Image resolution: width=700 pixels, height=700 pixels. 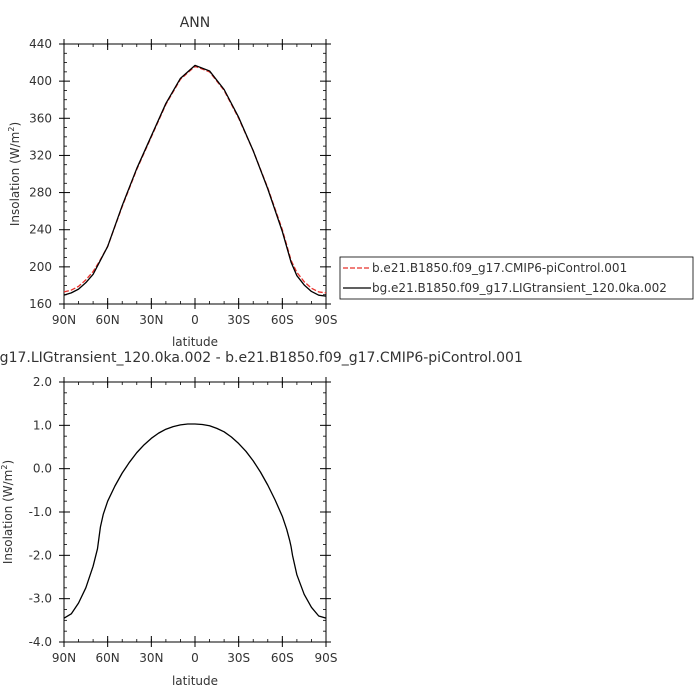 I want to click on bottom-x-tick-label: 0, so click(x=195, y=658).